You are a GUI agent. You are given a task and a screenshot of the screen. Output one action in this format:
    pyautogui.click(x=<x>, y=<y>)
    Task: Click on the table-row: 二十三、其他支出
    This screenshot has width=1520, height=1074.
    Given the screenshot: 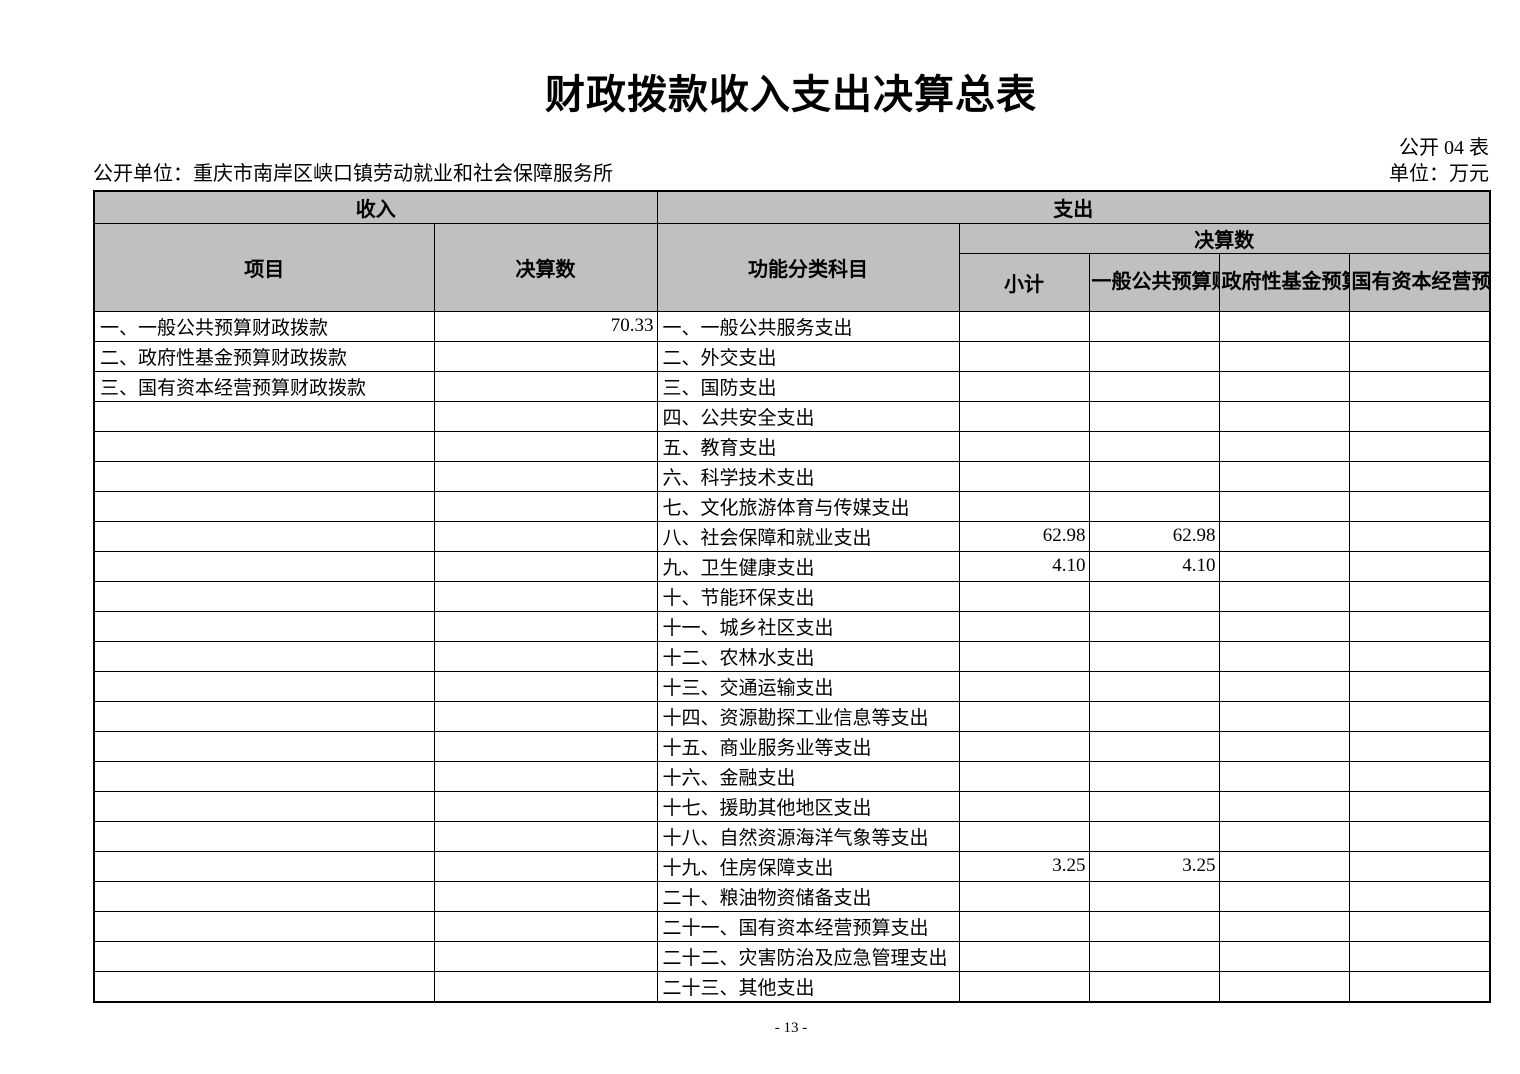 What is the action you would take?
    pyautogui.click(x=792, y=986)
    